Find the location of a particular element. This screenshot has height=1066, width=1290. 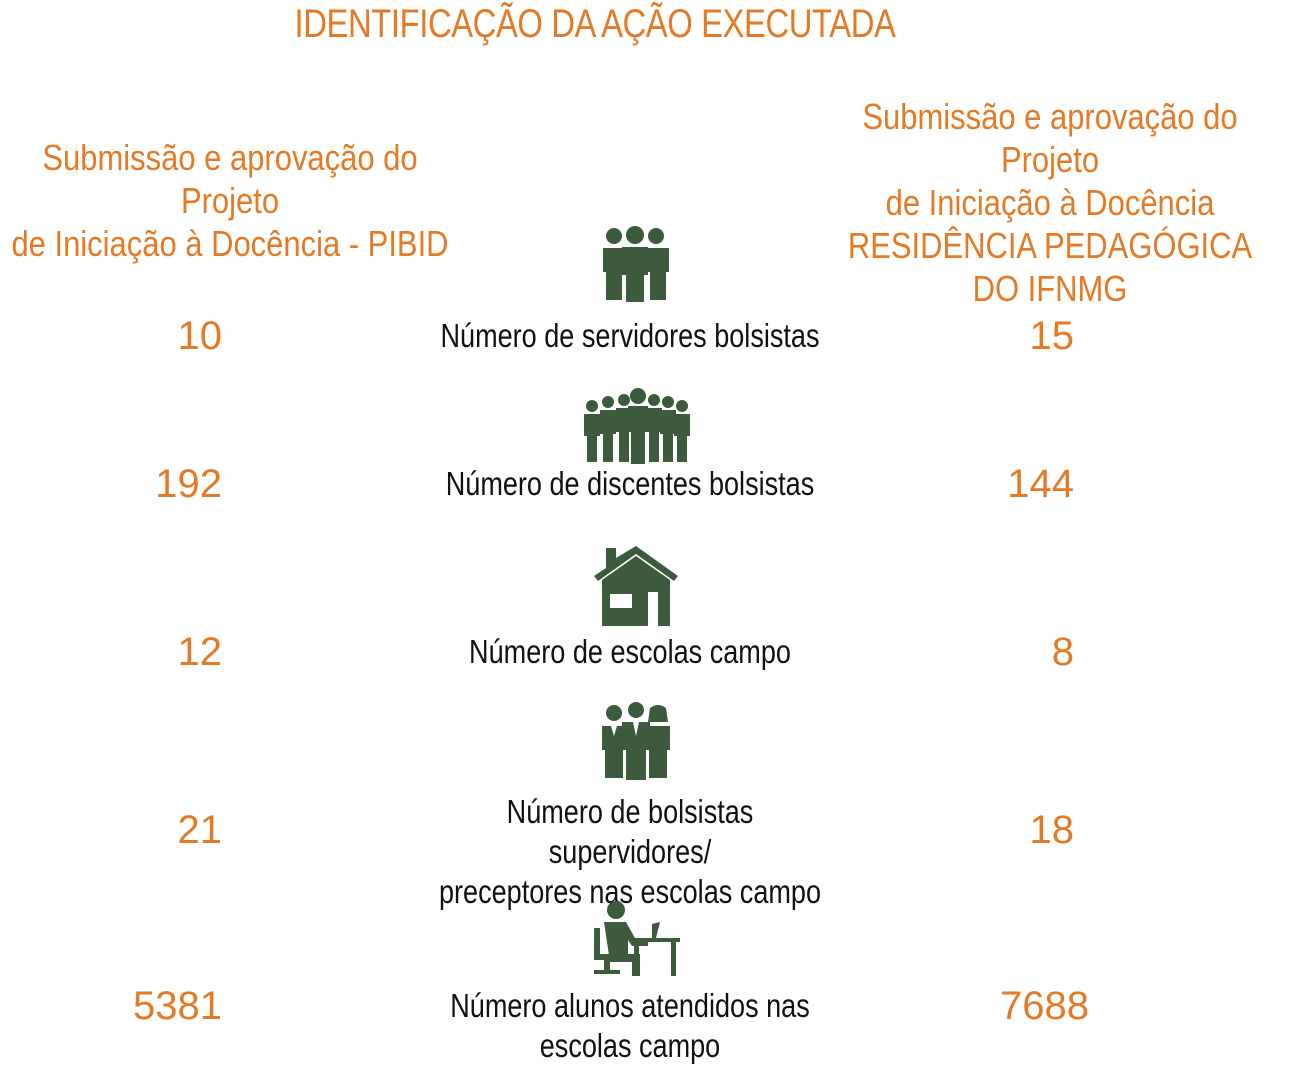

house-icon is located at coordinates (636, 586).